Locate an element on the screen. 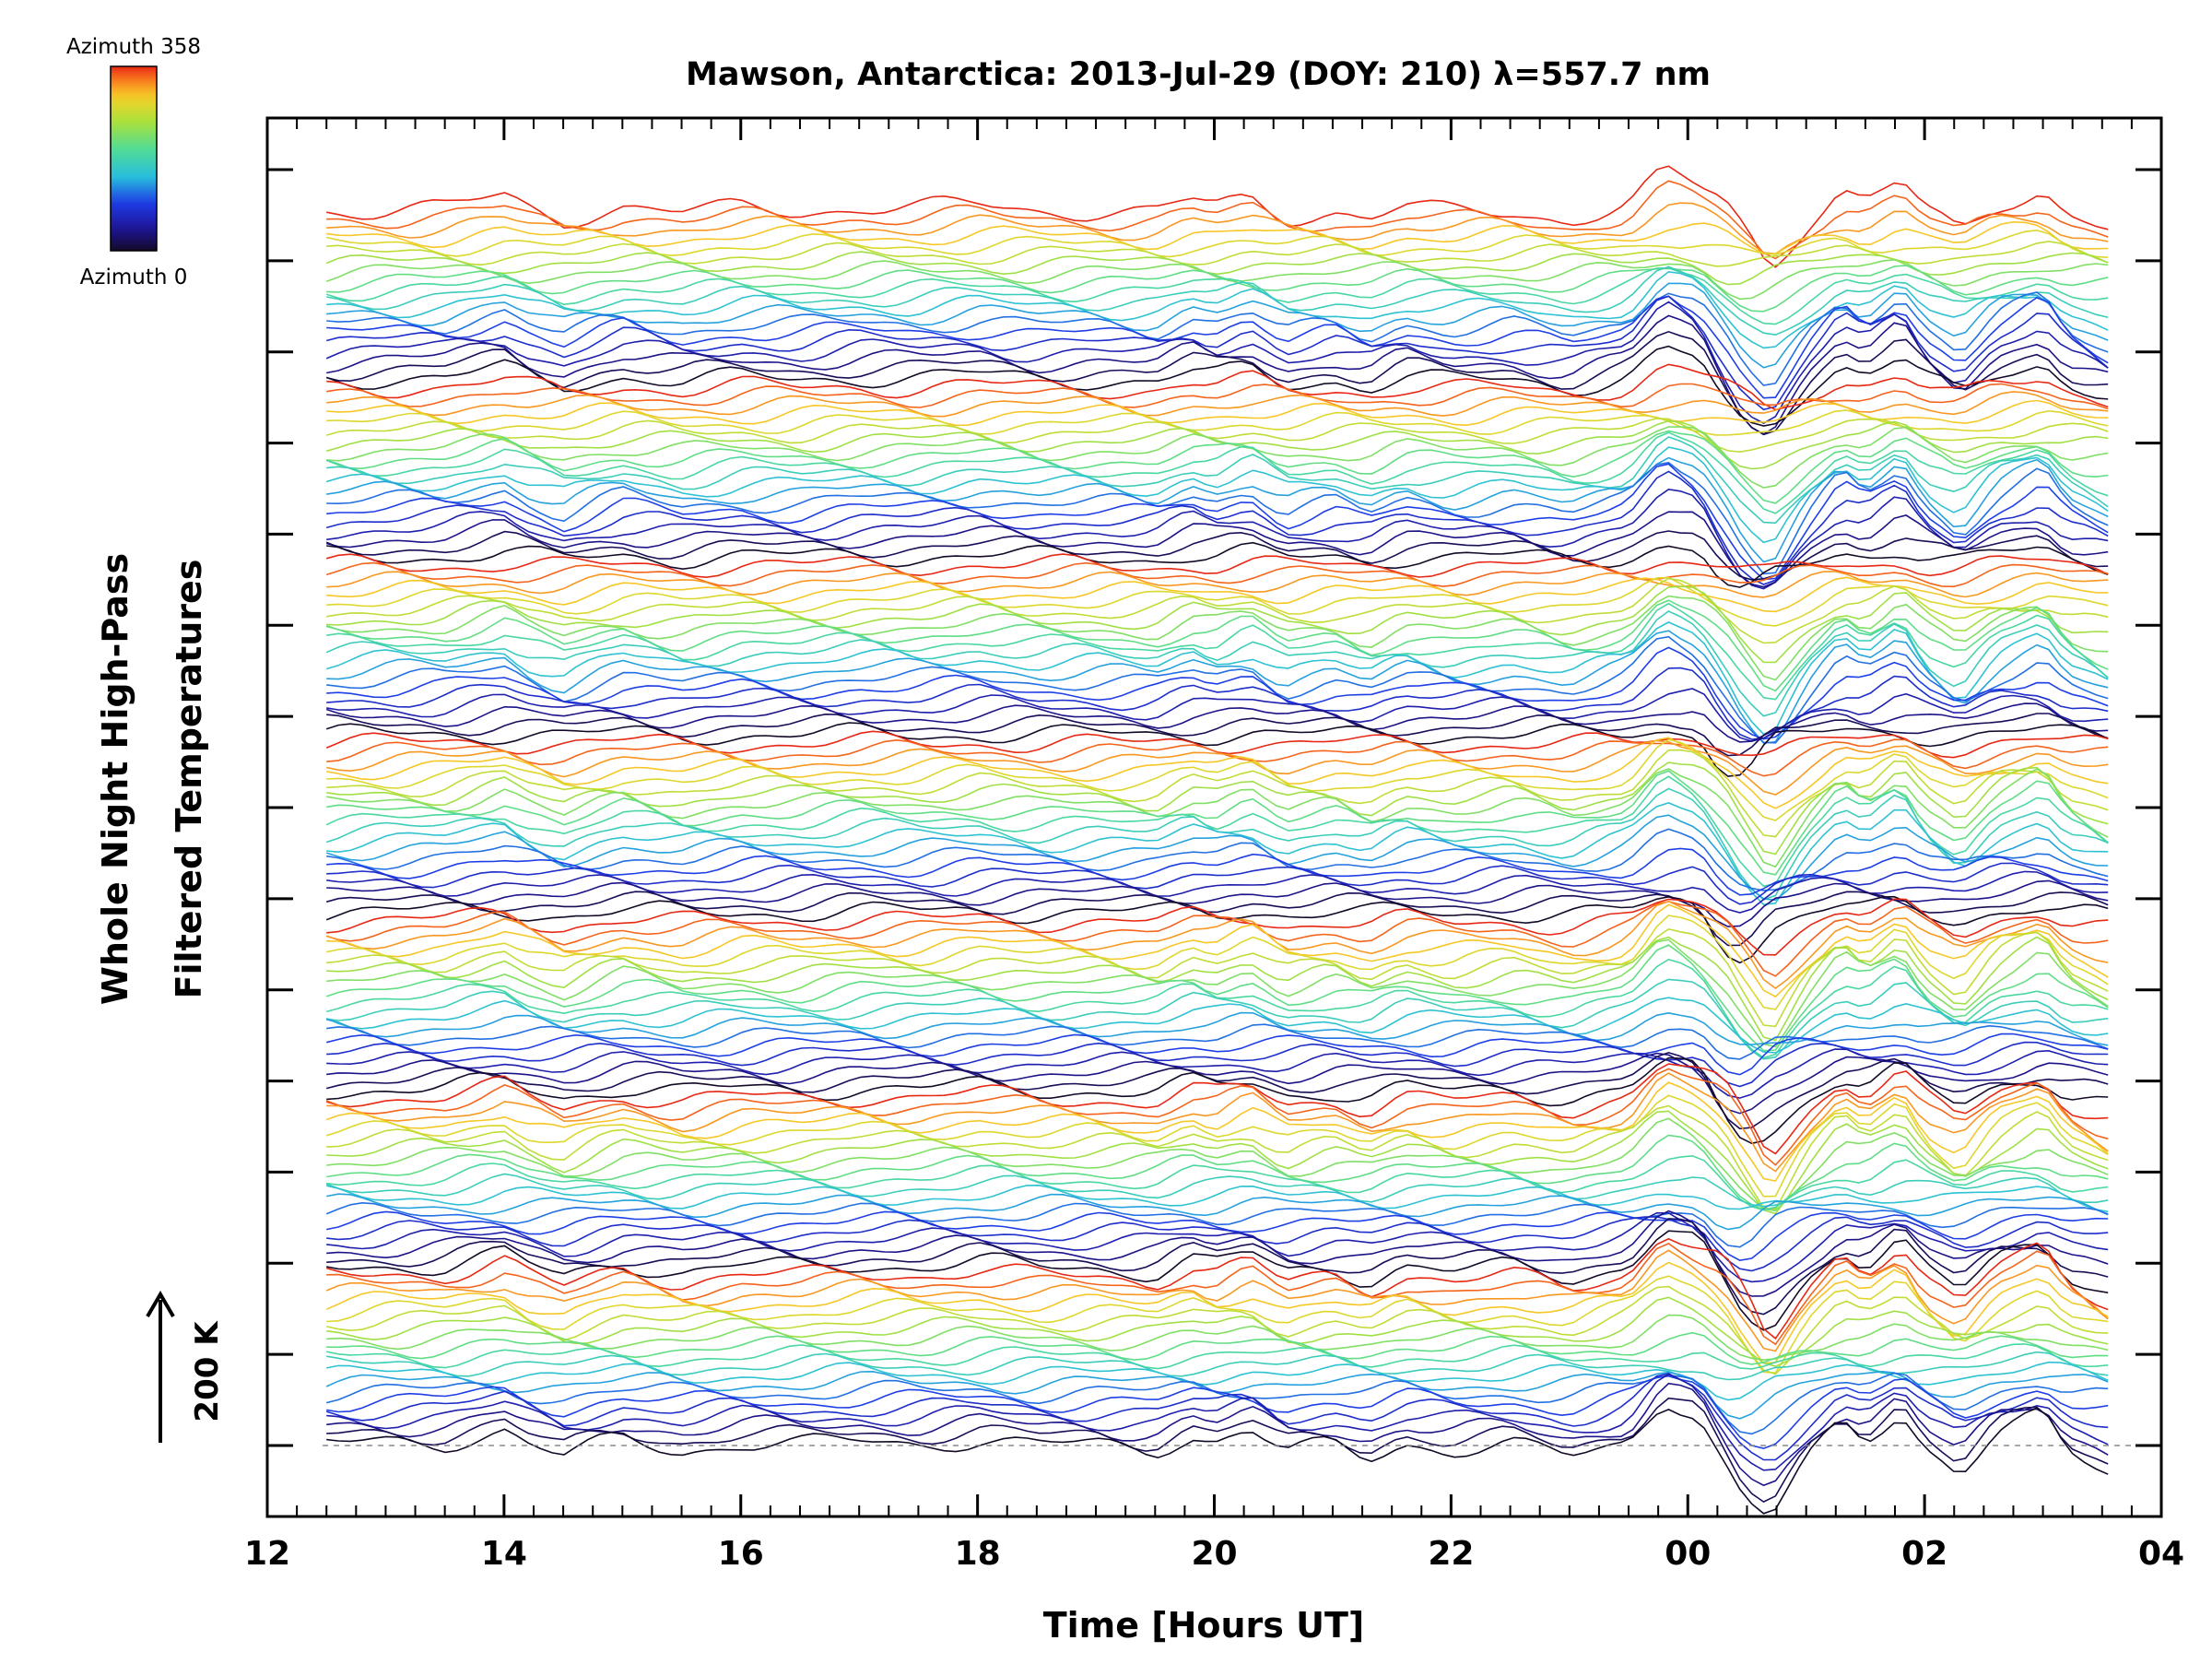  colorbar-gradient is located at coordinates (134, 158).